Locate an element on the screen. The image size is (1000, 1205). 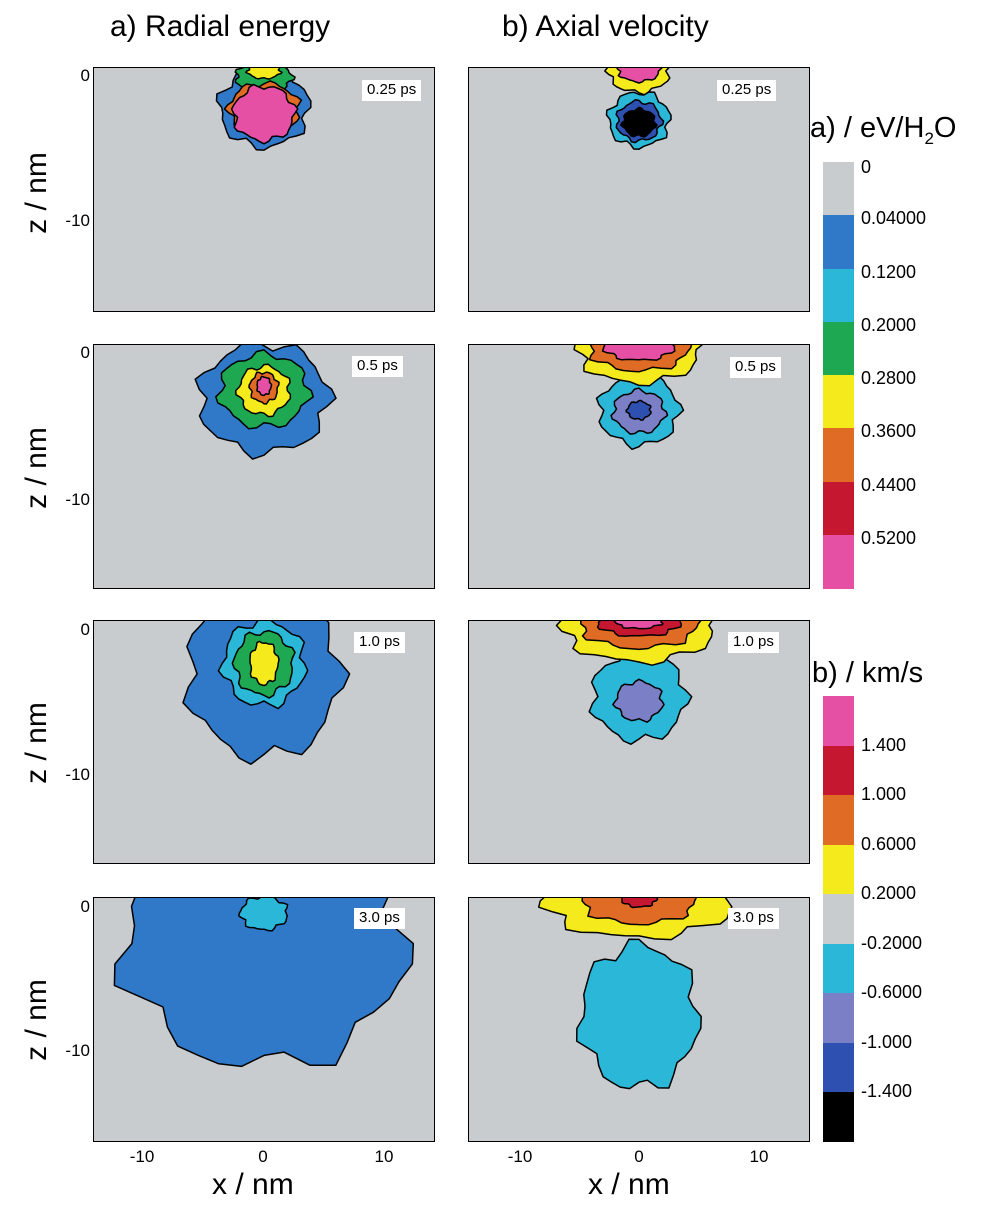
colorbar-tick-label: 0.04000 is located at coordinates (893, 218).